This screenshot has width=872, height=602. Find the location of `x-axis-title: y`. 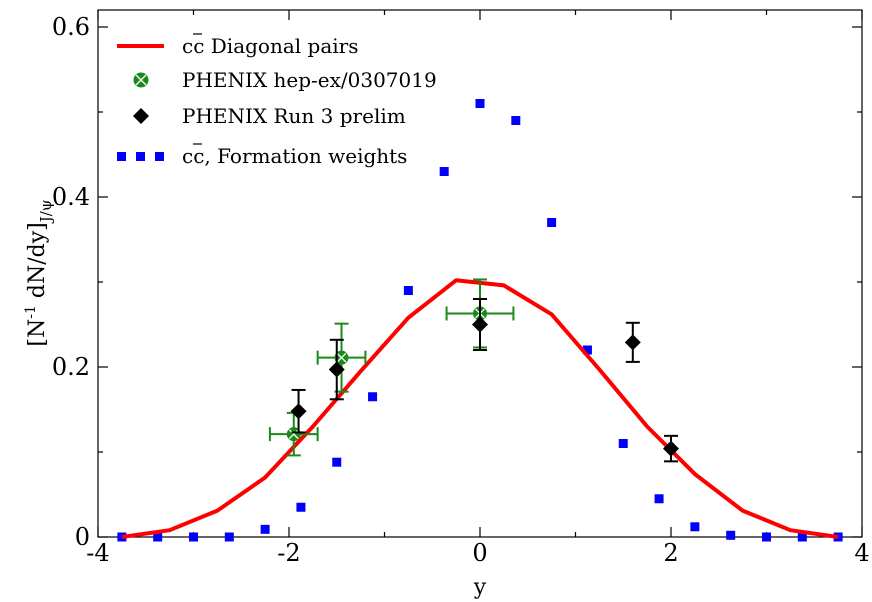

x-axis-title: y is located at coordinates (480, 587).